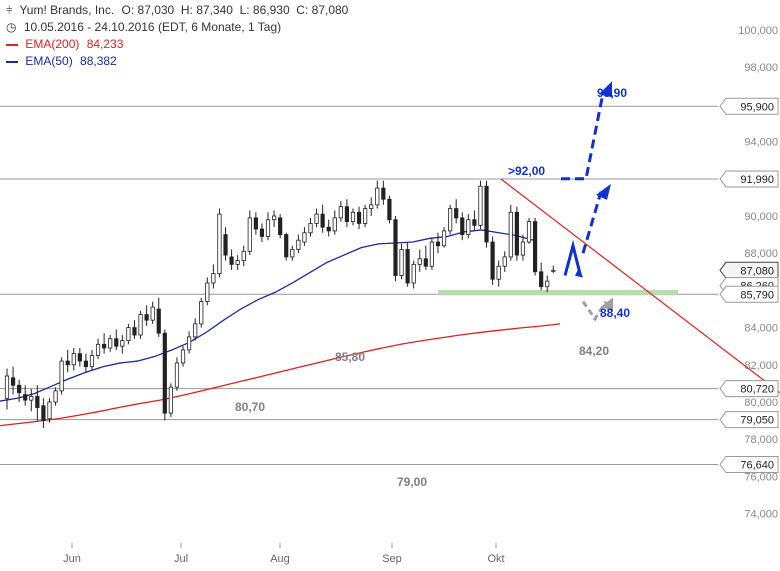 This screenshot has height=571, width=780. Describe the element at coordinates (757, 295) in the screenshot. I see `price-tag-label: 85,790` at that location.